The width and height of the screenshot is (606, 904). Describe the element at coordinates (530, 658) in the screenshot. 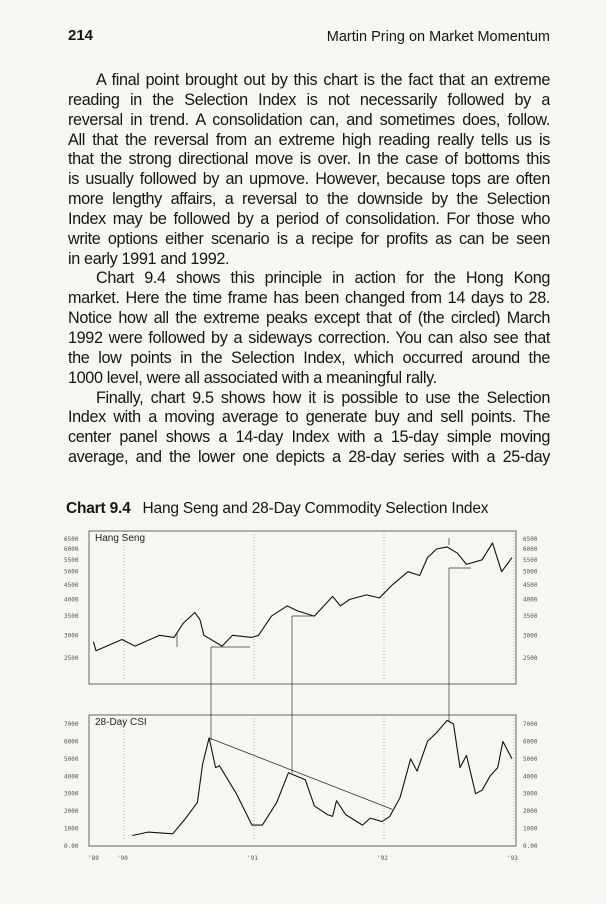

I see `y-tick-label-right: 2500` at that location.